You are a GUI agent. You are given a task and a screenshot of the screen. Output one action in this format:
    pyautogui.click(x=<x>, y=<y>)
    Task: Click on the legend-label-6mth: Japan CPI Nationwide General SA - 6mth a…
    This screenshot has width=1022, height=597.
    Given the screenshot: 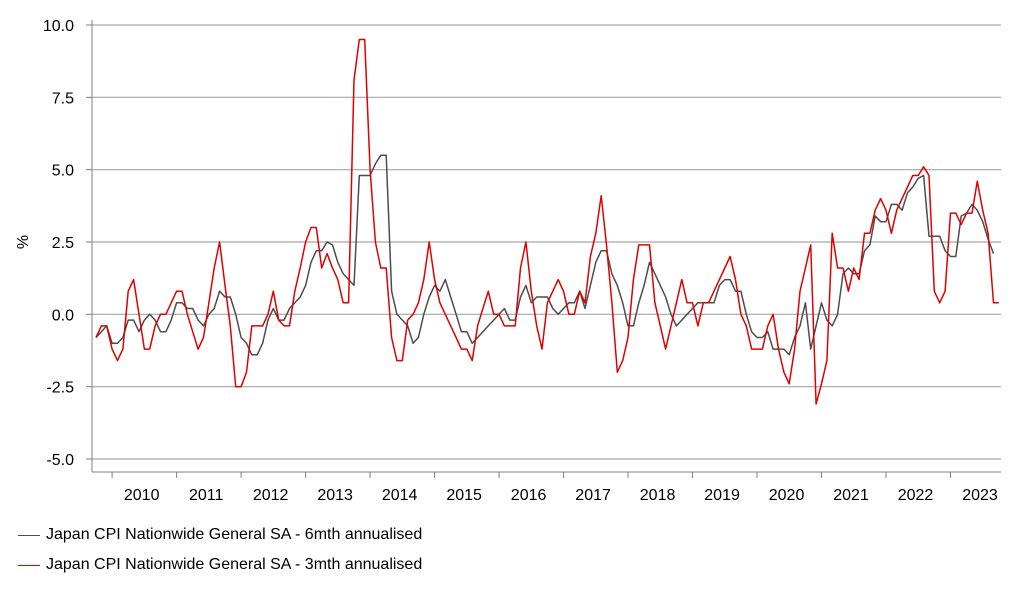 What is the action you would take?
    pyautogui.click(x=234, y=534)
    